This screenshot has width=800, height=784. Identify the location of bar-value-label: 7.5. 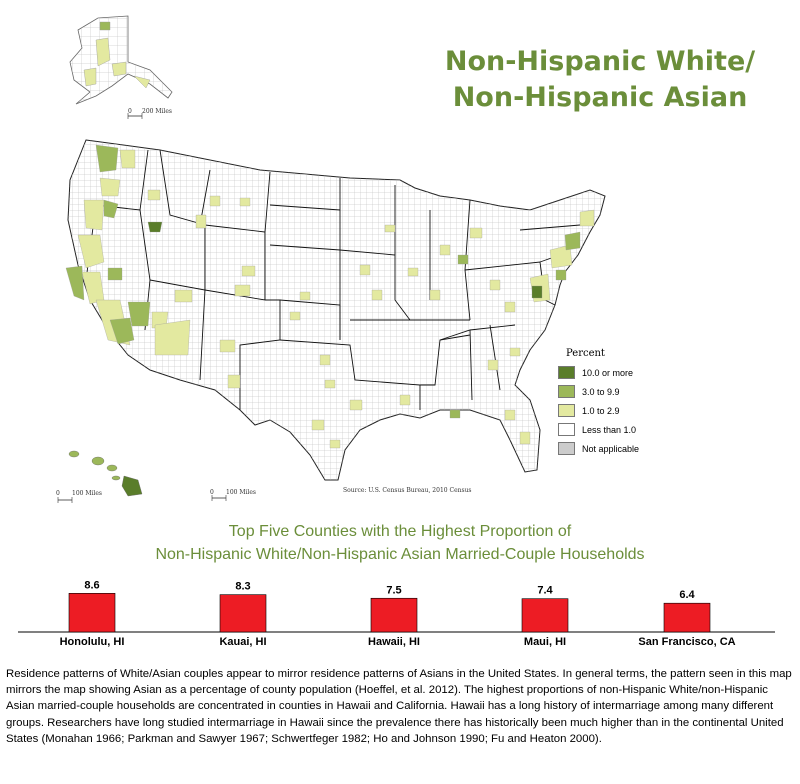
(393, 590).